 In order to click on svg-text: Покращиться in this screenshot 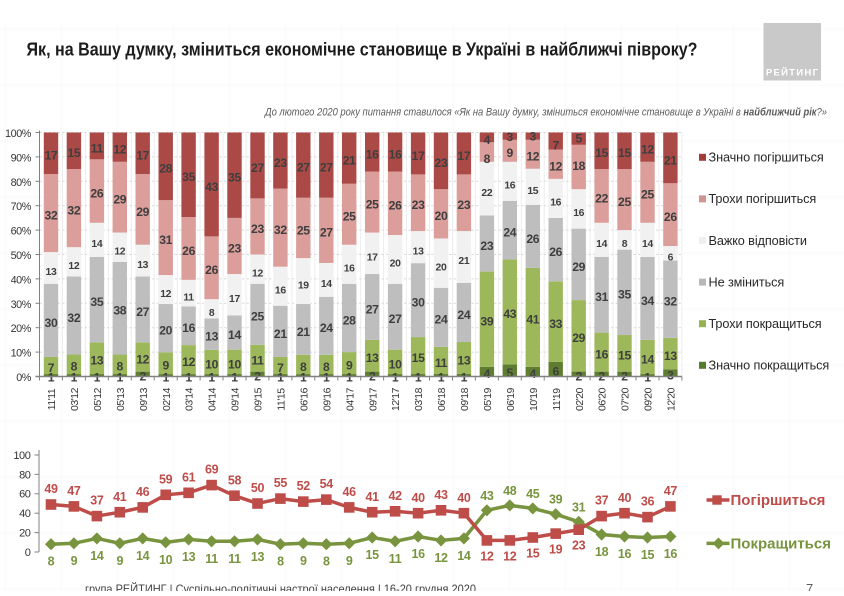, I will do `click(781, 543)`.